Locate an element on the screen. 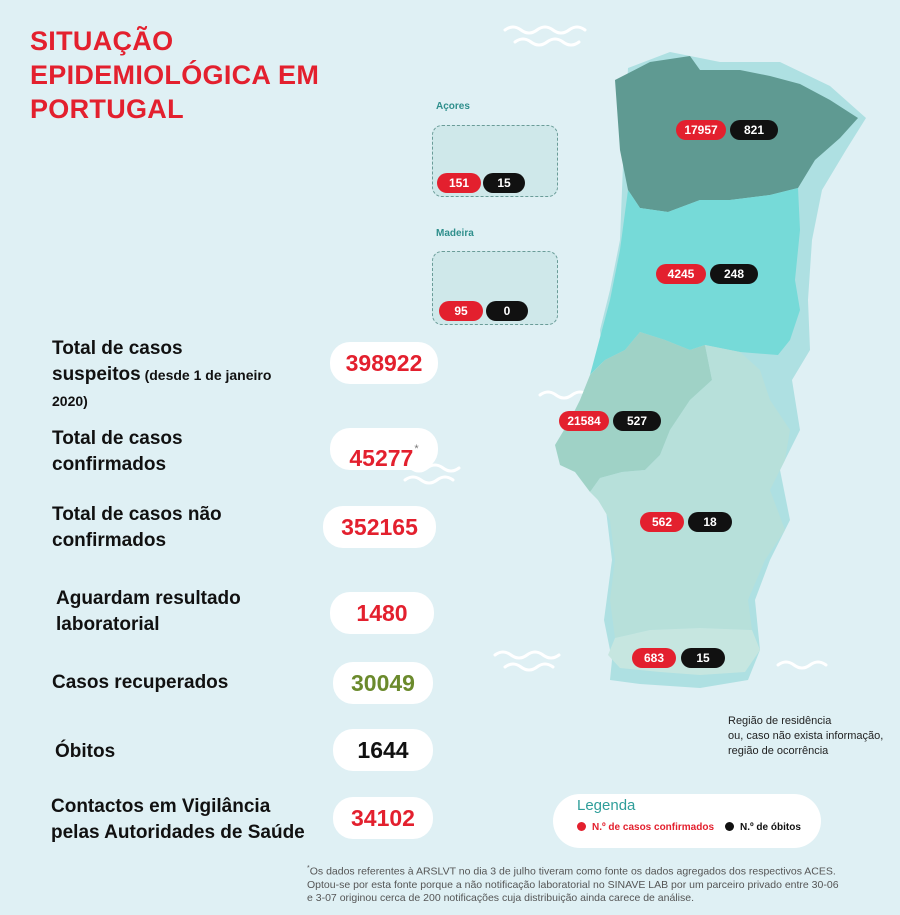 Image resolution: width=900 pixels, height=915 pixels. suspeitos-value: 398922 is located at coordinates (384, 363).